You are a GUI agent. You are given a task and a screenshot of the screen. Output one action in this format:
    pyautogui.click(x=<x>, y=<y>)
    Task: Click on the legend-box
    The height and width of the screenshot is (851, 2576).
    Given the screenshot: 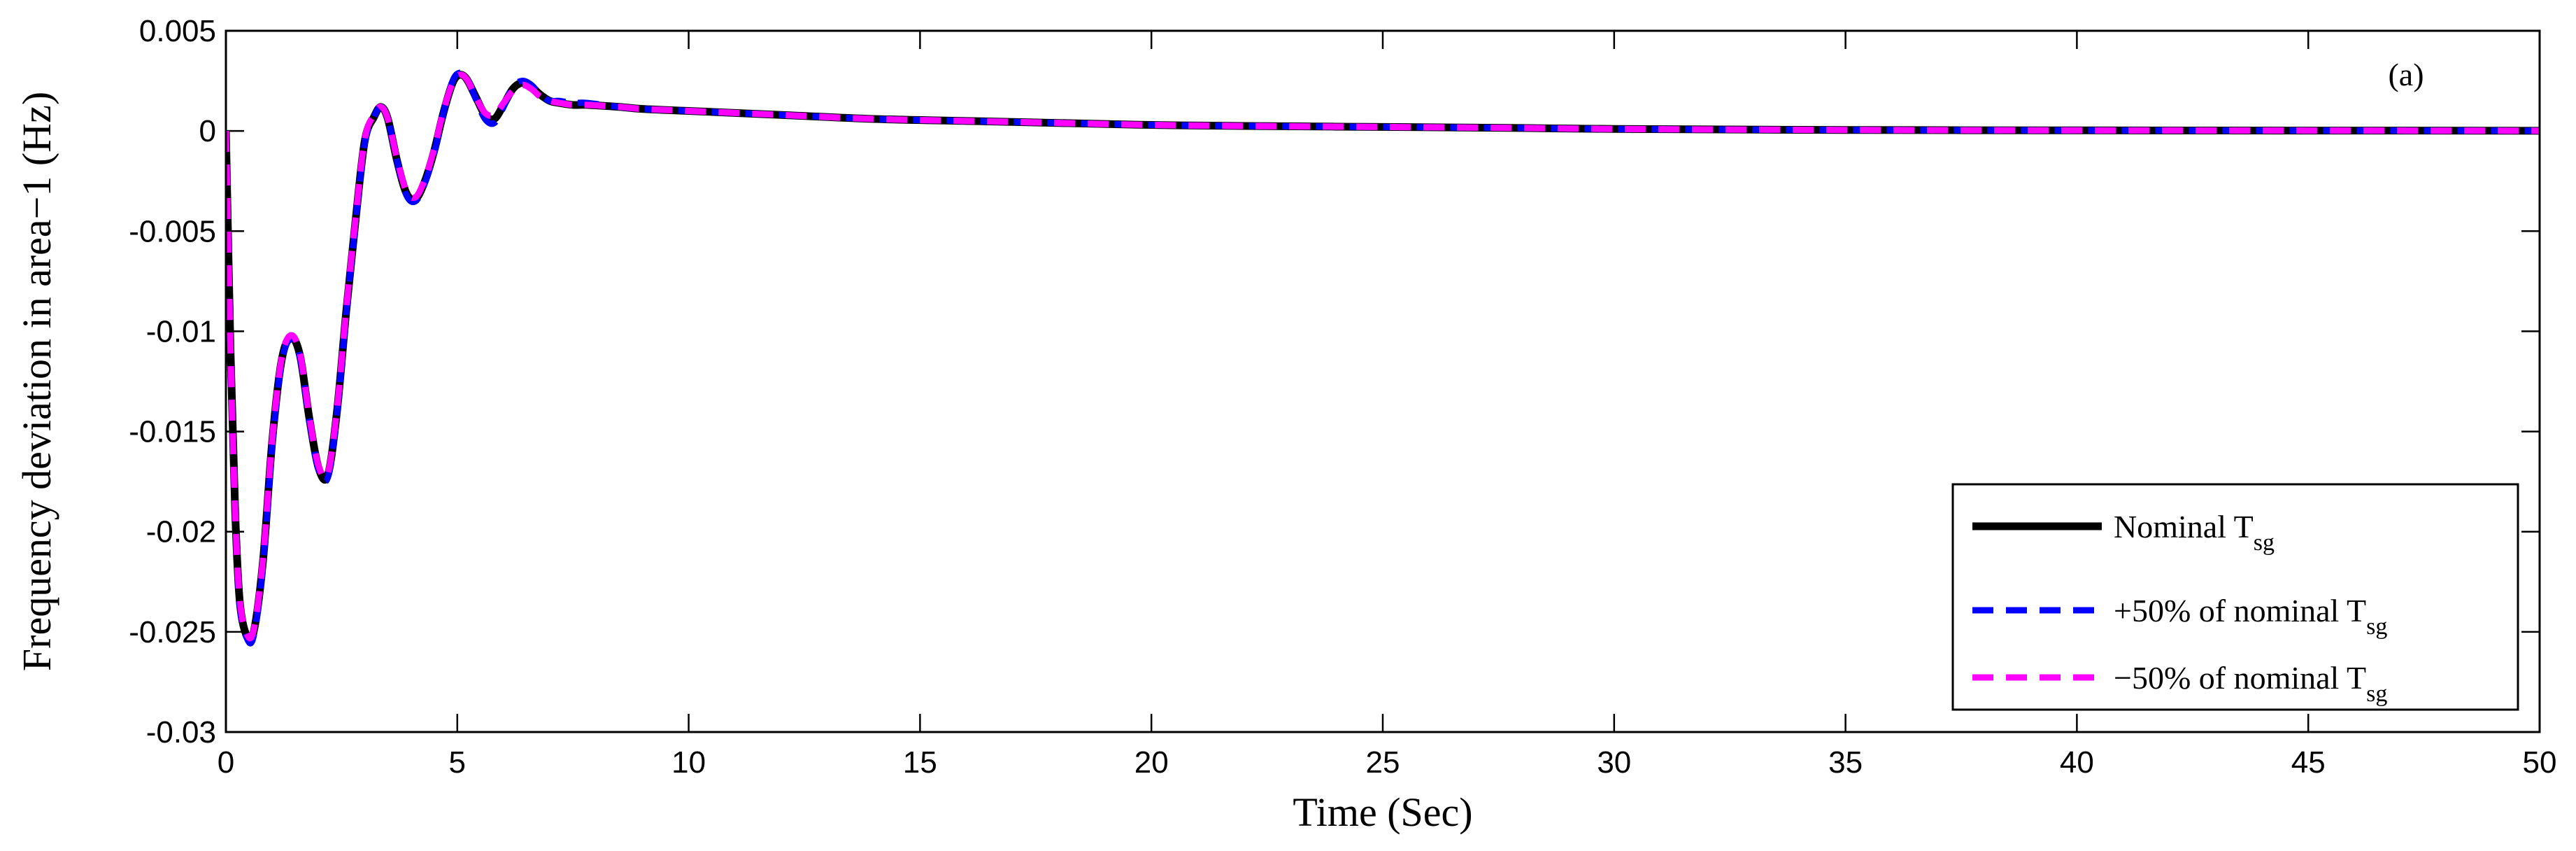 What is the action you would take?
    pyautogui.click(x=2235, y=597)
    